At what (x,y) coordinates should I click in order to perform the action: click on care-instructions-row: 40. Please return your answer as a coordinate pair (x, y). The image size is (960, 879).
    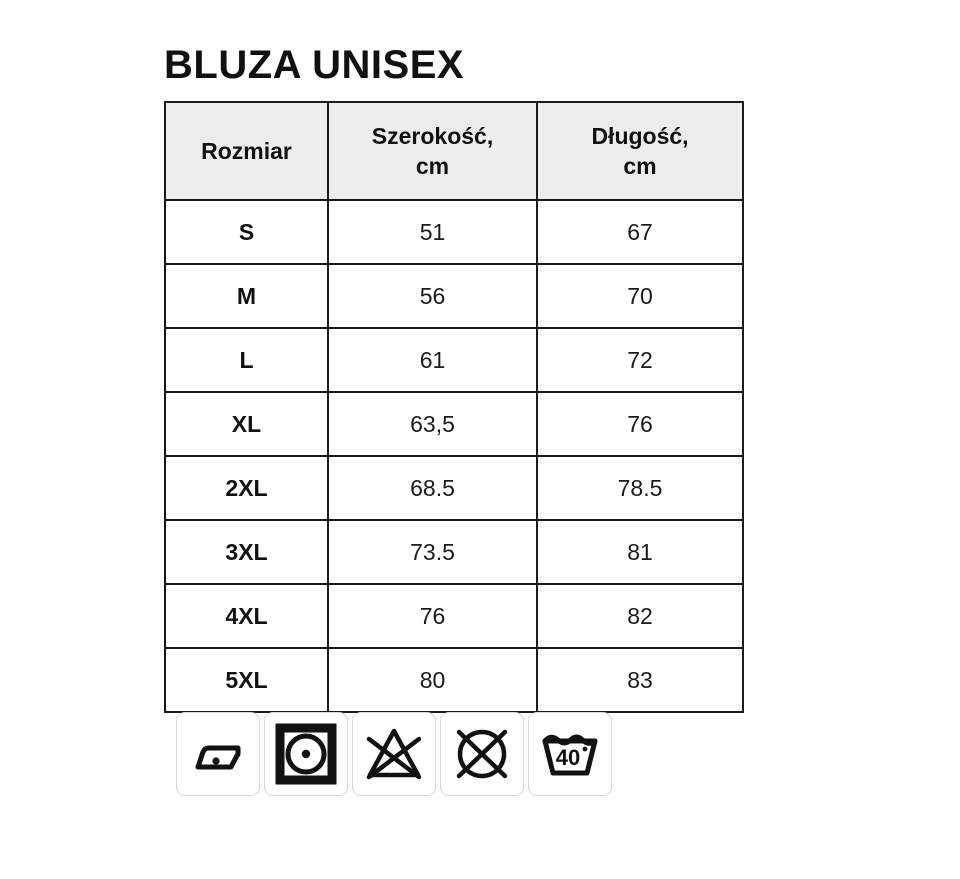
    Looking at the image, I should click on (394, 754).